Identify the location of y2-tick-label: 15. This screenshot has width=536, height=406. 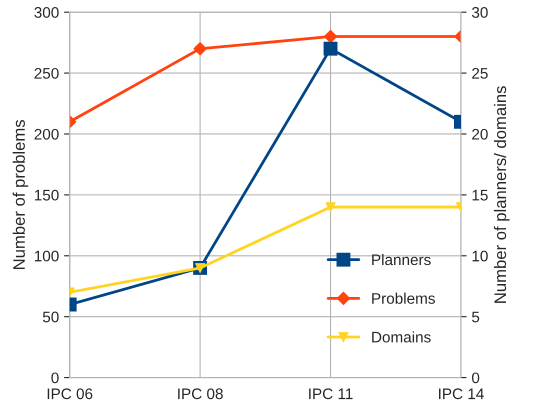
(480, 195).